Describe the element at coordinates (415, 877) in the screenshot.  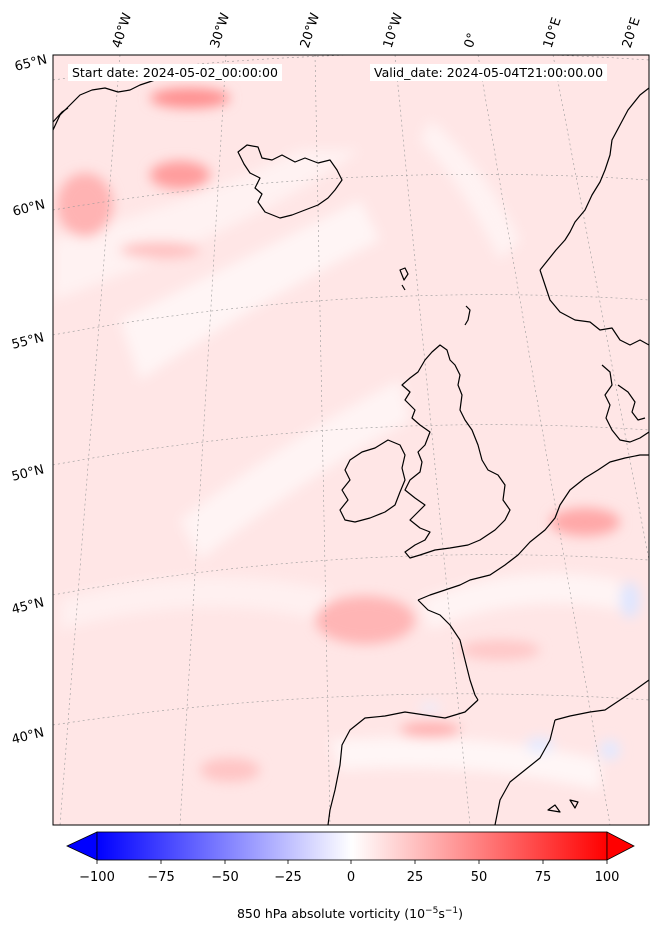
I see `colorbar-tick: 25` at that location.